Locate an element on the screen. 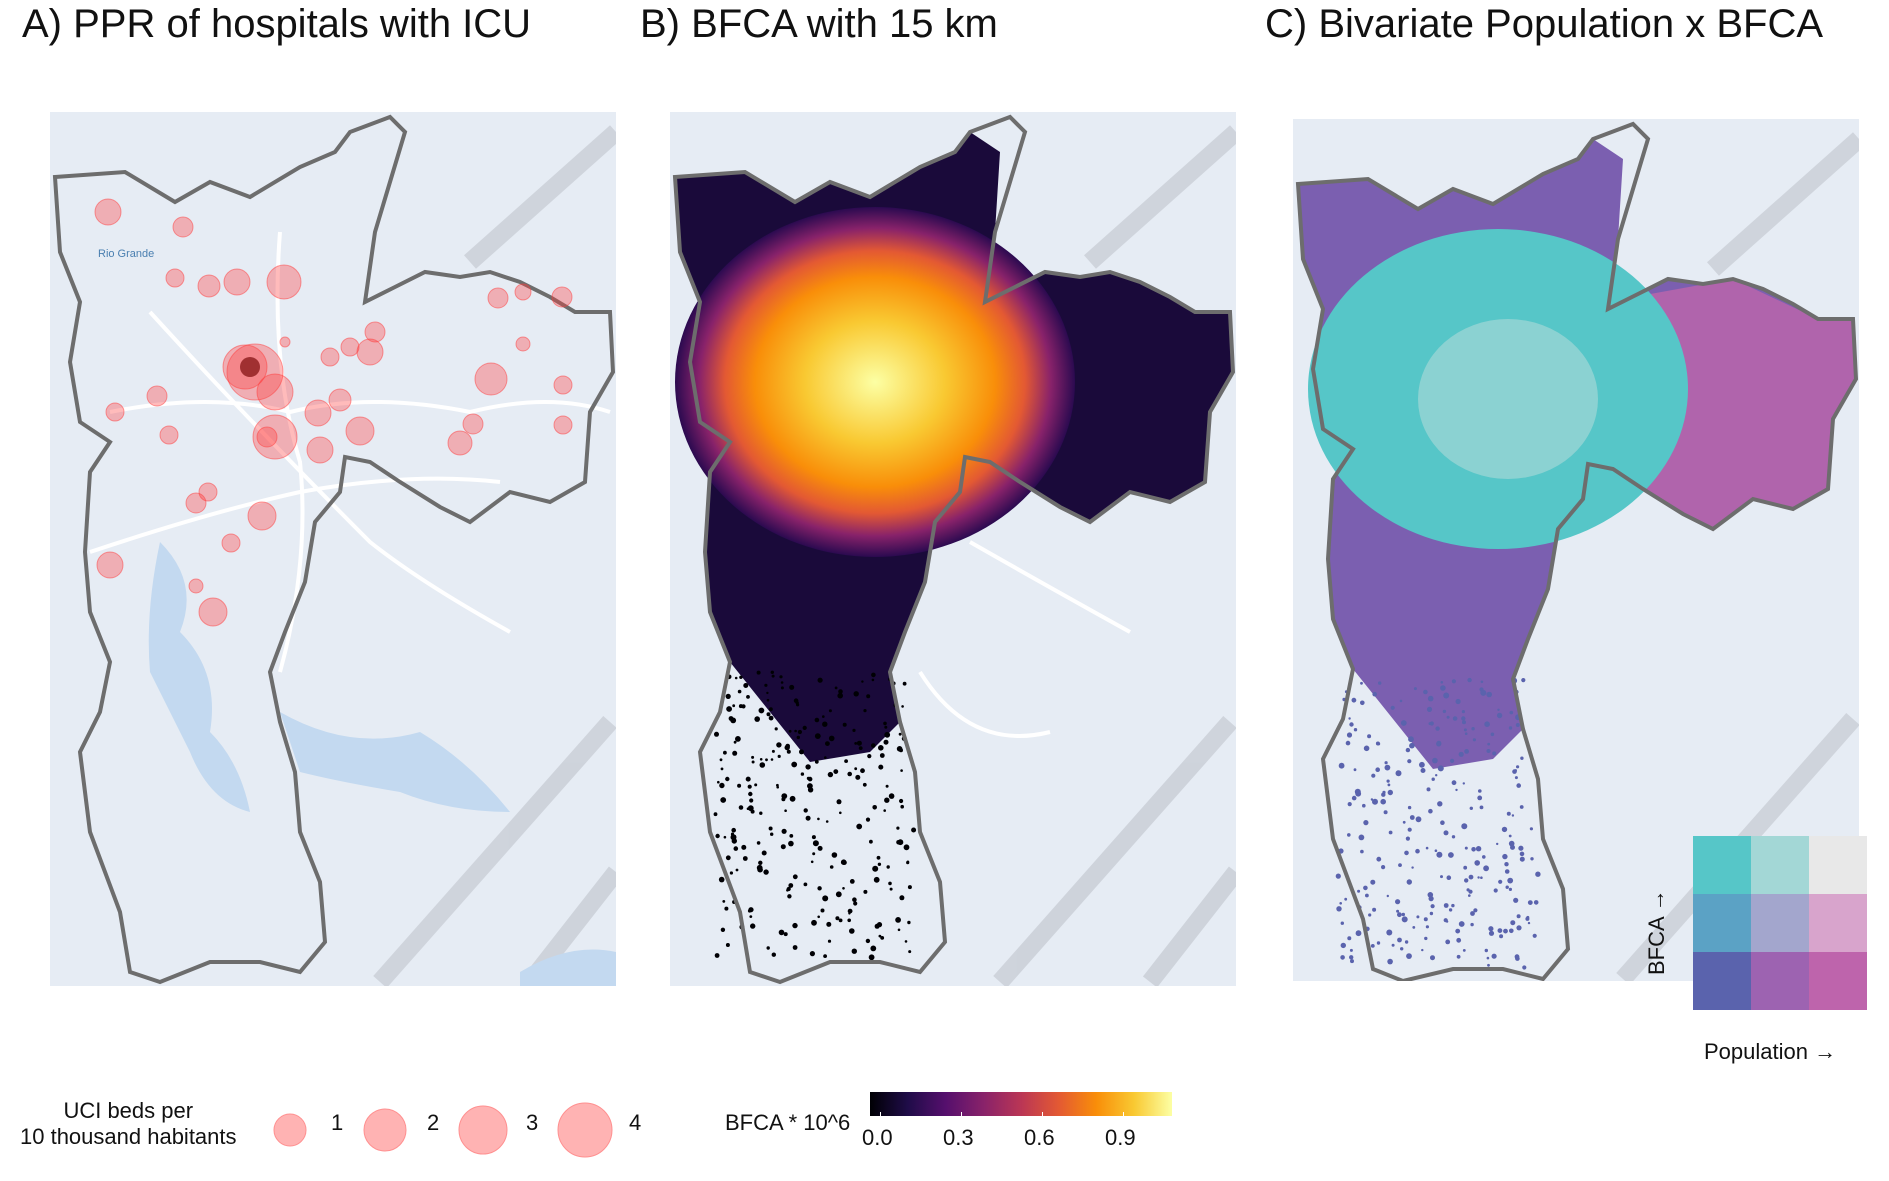  color-legend-tick: 0.6 is located at coordinates (1039, 1137).